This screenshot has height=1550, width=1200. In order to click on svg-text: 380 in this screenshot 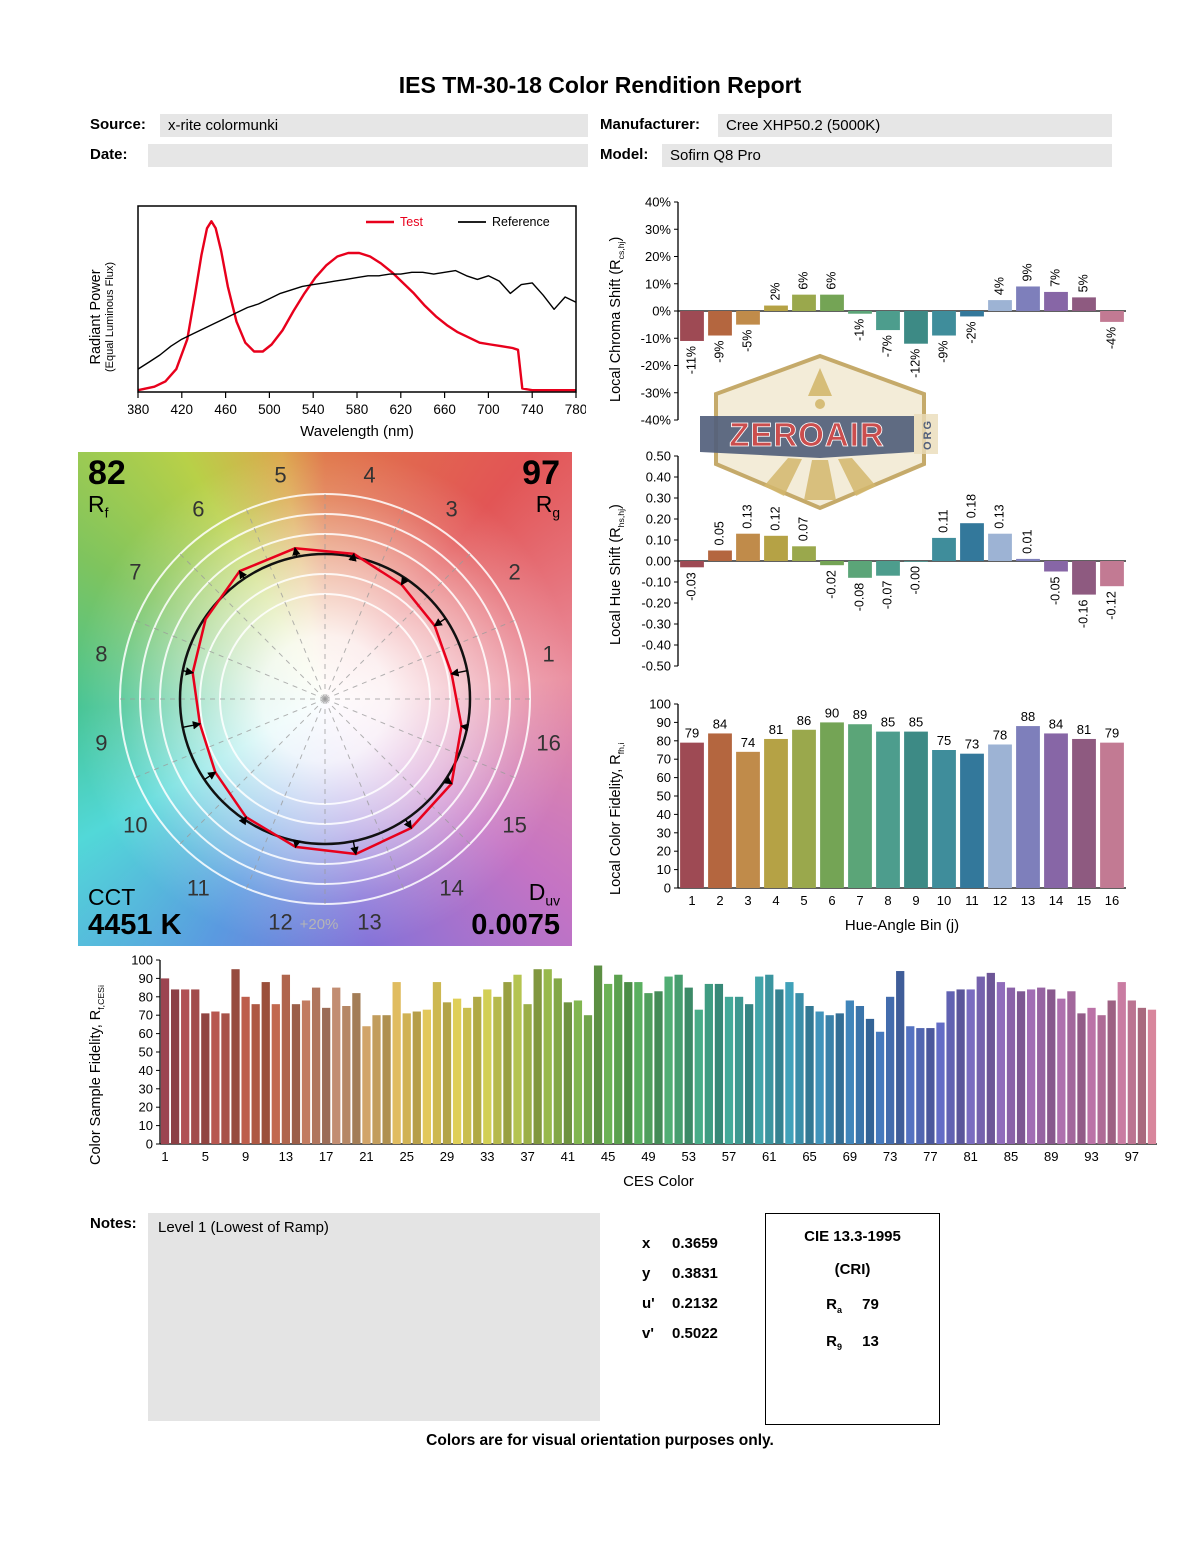, I will do `click(138, 409)`.